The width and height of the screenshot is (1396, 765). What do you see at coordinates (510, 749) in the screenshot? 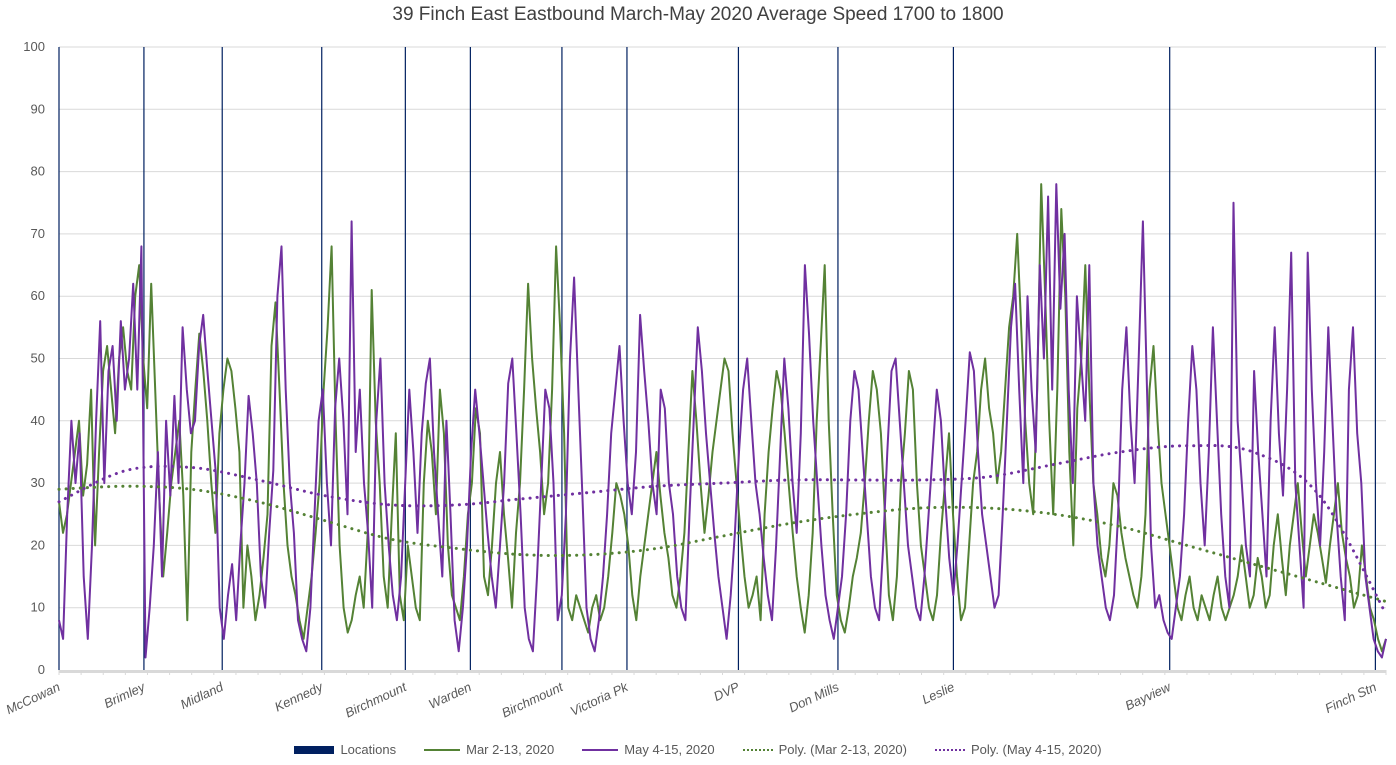
I see `legend-label: Mar 2-13, 2020` at bounding box center [510, 749].